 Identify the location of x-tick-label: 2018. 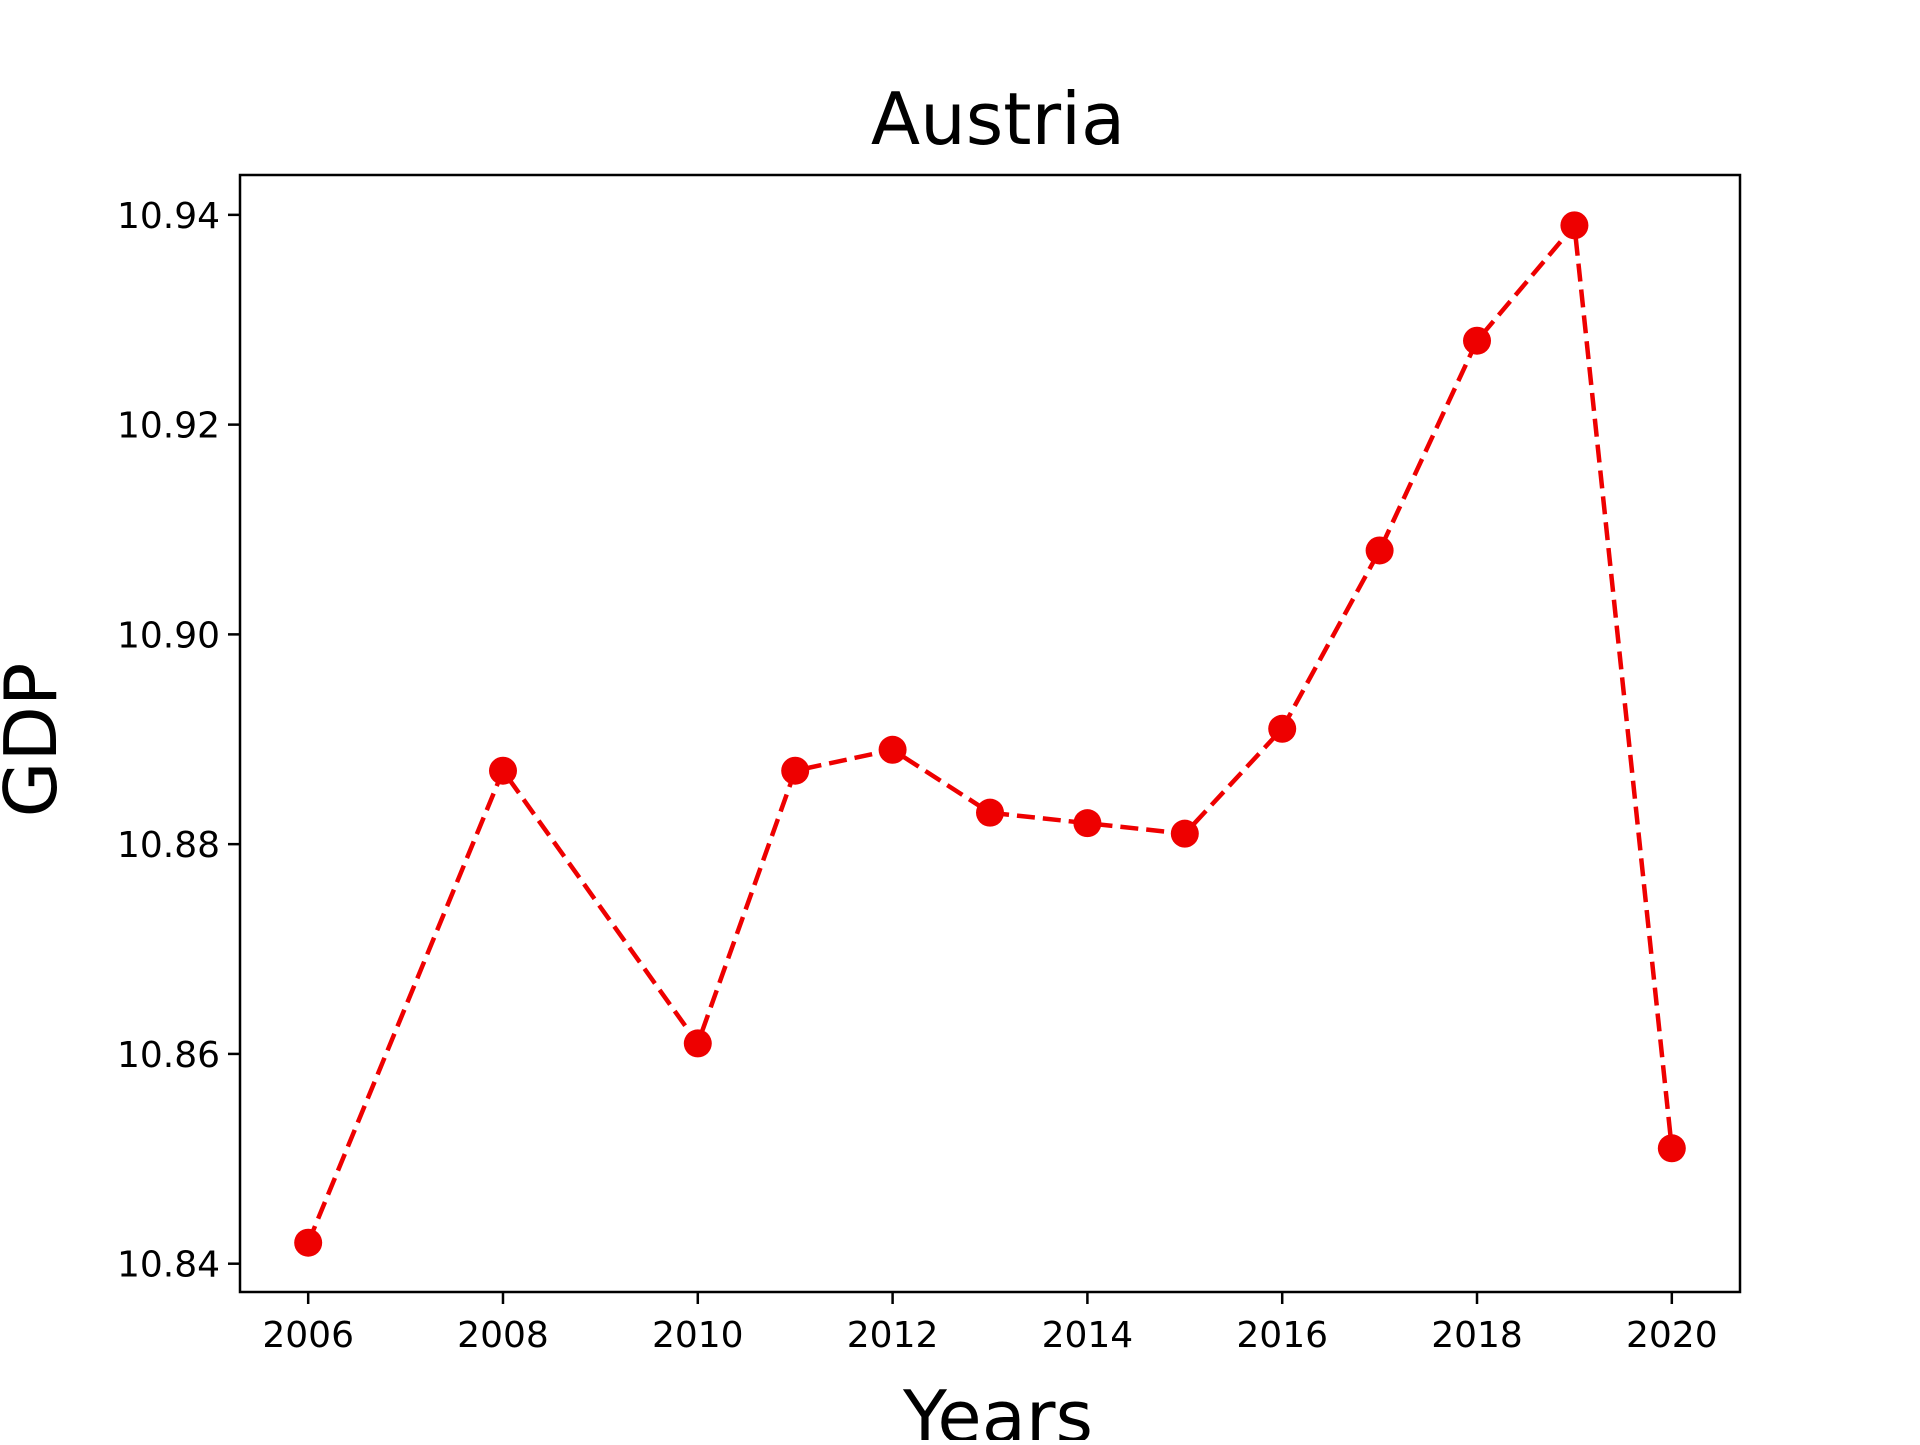
(1477, 1335).